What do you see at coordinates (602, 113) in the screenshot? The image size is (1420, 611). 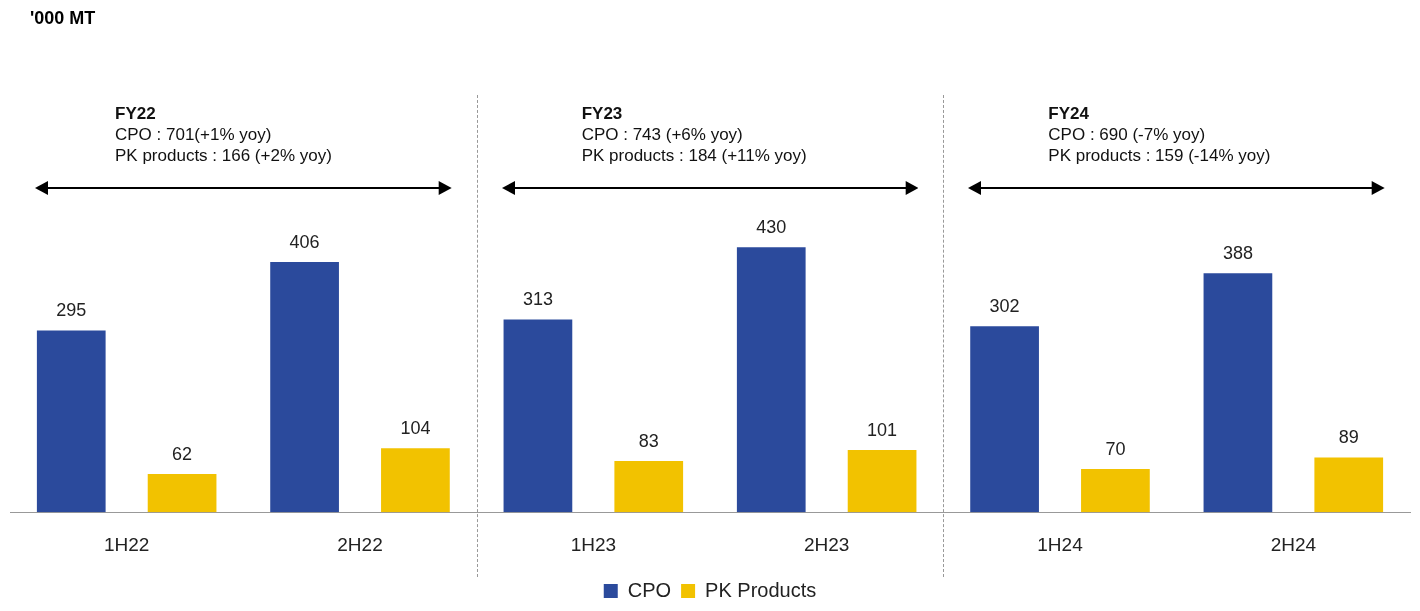 I see `text: FY23` at bounding box center [602, 113].